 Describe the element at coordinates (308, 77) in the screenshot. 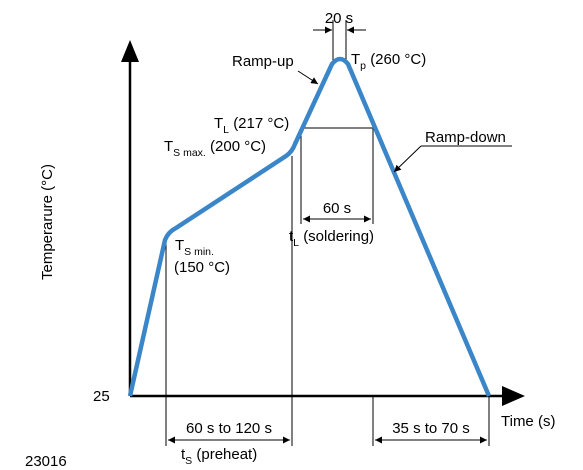

I see `ramp-up-leader` at that location.